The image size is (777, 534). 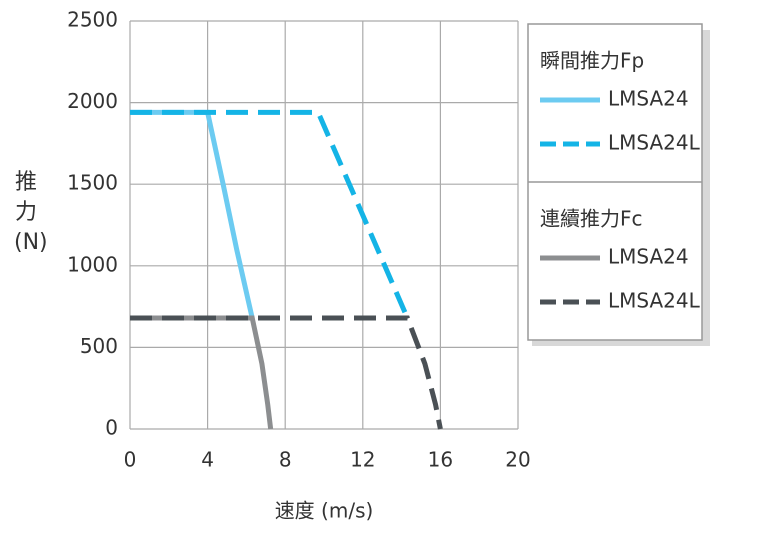 What do you see at coordinates (92, 20) in the screenshot?
I see `y-tick-label: 2500` at bounding box center [92, 20].